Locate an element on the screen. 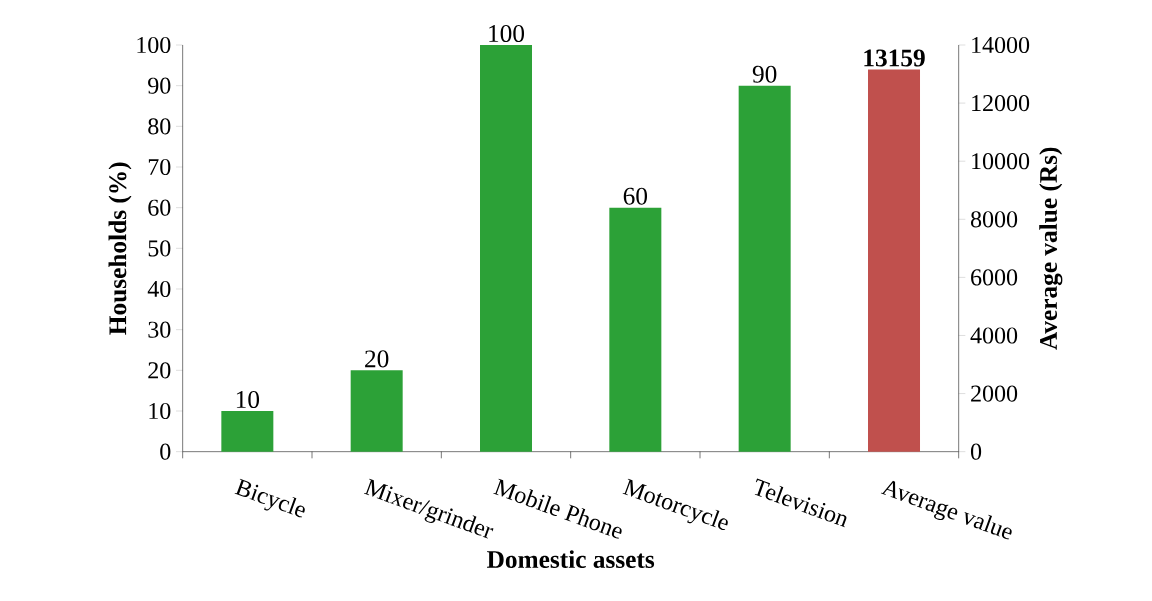  y-axis-title: Households (%) is located at coordinates (120, 248).